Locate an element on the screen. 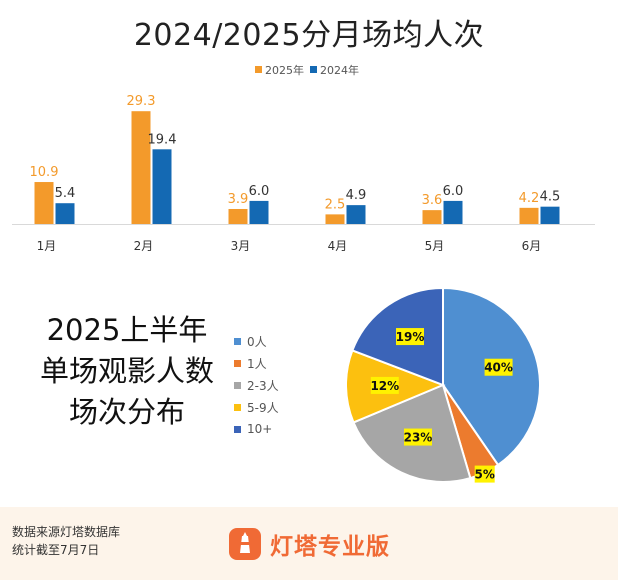 The width and height of the screenshot is (618, 580). pie-data-label: 19% is located at coordinates (410, 337).